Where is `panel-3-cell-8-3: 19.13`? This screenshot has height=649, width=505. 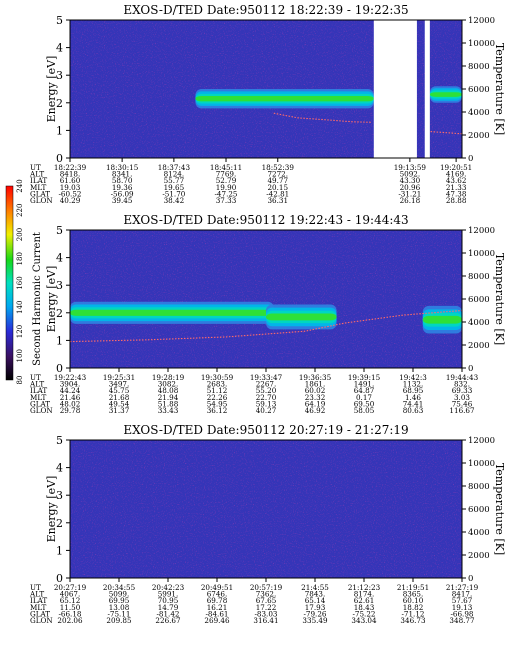 panel-3-cell-8-3: 19.13 is located at coordinates (462, 607).